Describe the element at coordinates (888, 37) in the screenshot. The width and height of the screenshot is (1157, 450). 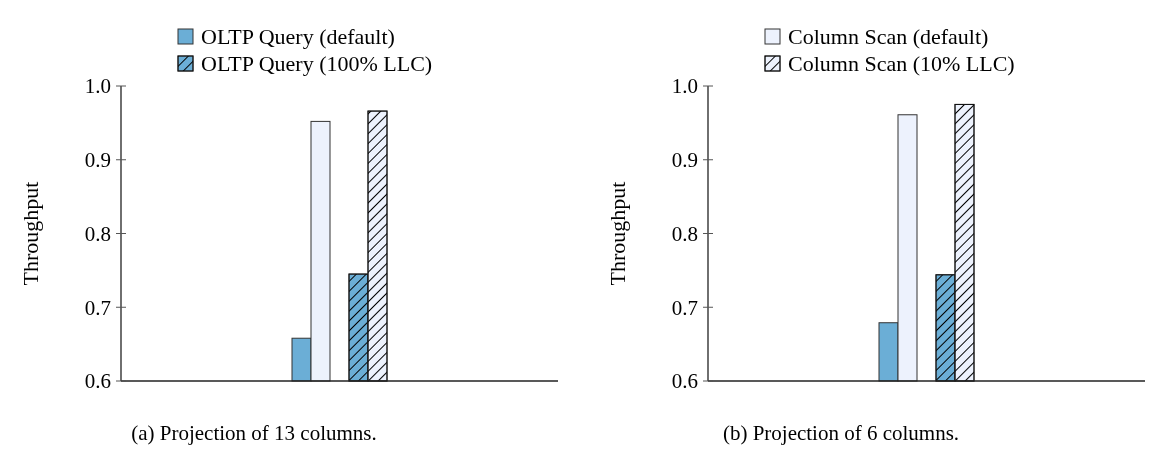
I see `legend-label: Column Scan (default)` at that location.